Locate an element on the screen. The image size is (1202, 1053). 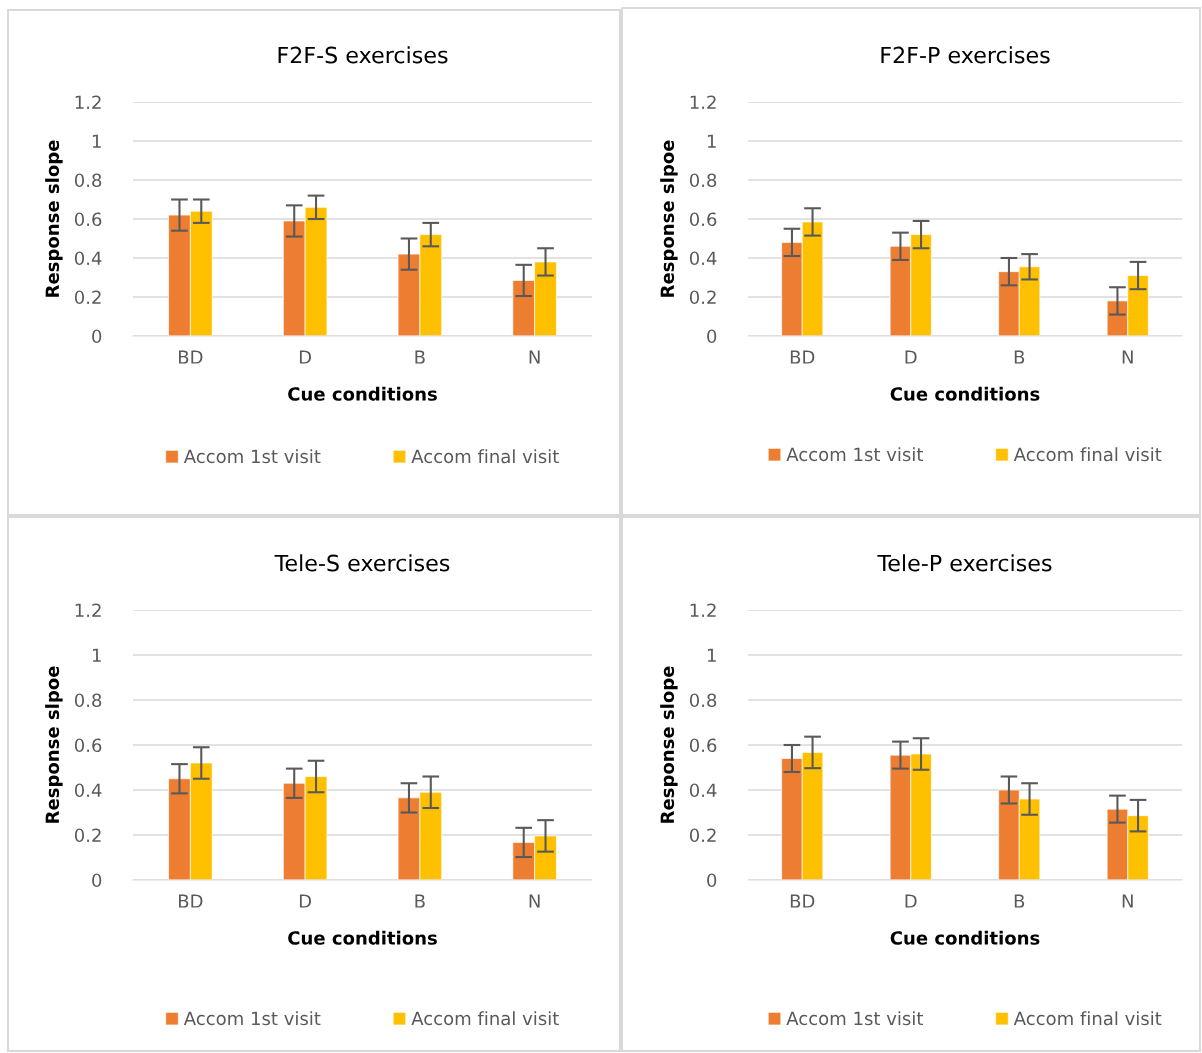
chart-title: Tele-P exercises is located at coordinates (964, 563).